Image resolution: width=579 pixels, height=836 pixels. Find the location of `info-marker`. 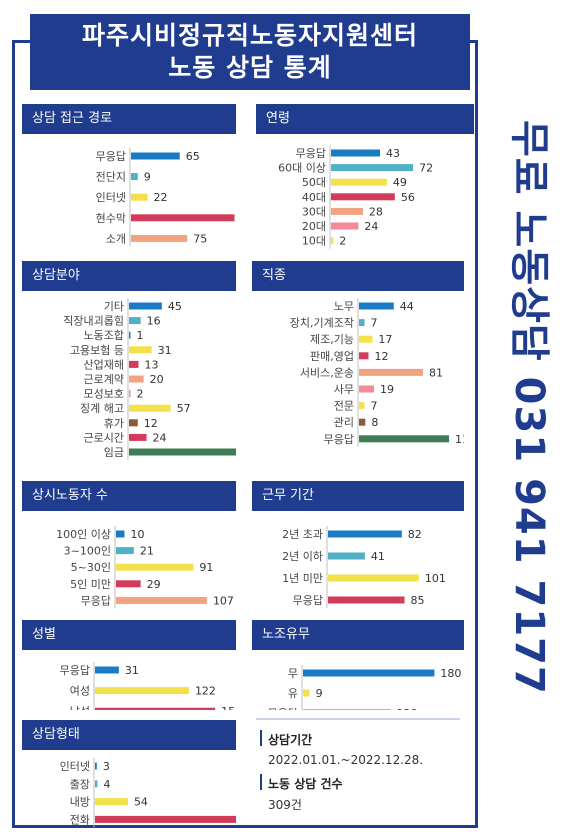

info-marker is located at coordinates (261, 738).